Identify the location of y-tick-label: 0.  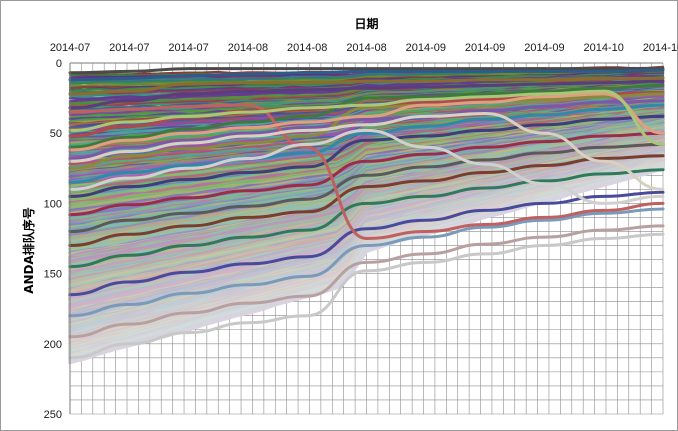
(59, 64).